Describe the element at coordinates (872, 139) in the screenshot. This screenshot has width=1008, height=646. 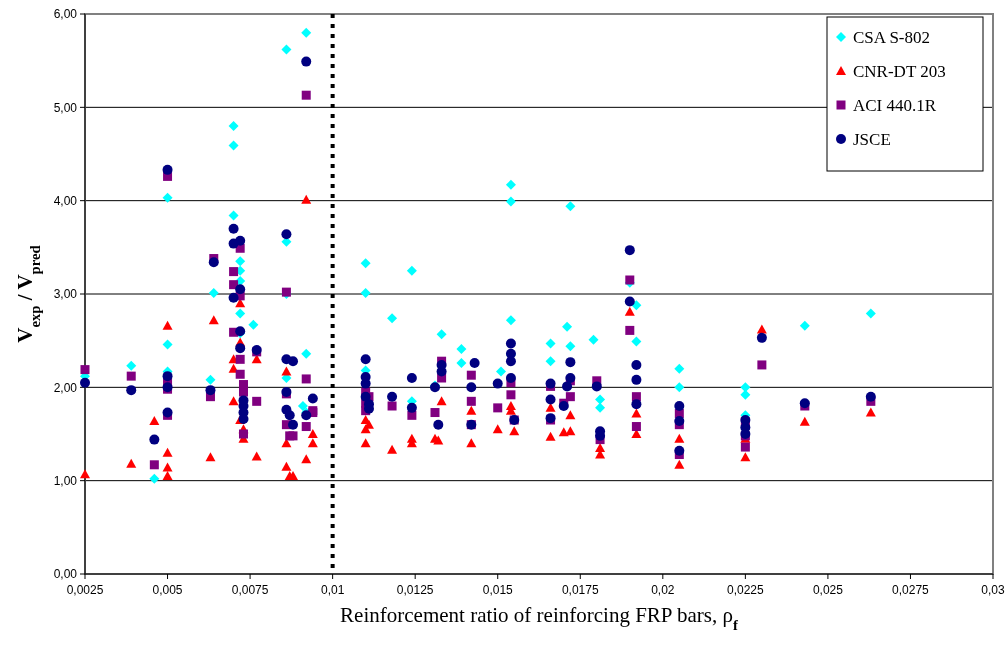
I see `legend-label: JSCE` at that location.